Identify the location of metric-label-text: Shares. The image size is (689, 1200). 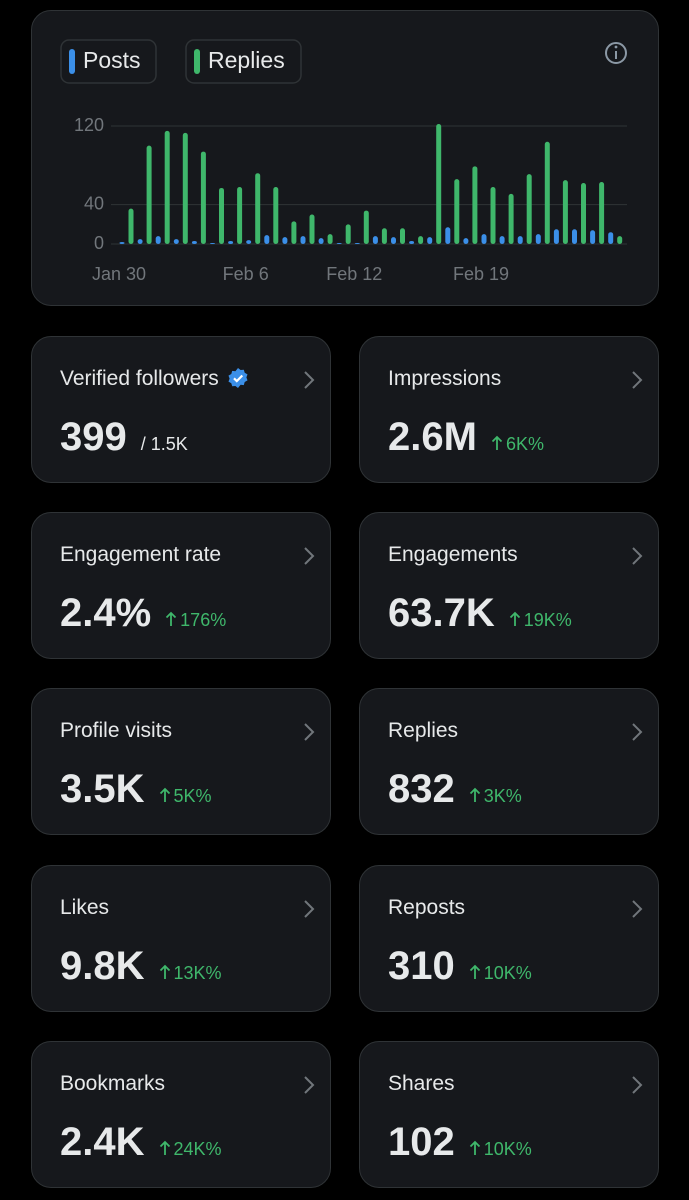
(421, 1083).